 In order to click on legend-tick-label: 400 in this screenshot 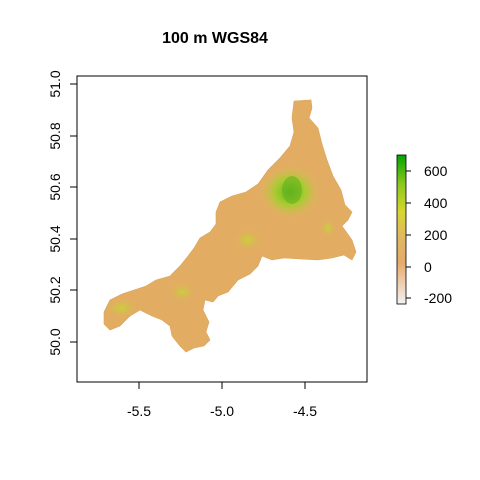, I will do `click(436, 203)`.